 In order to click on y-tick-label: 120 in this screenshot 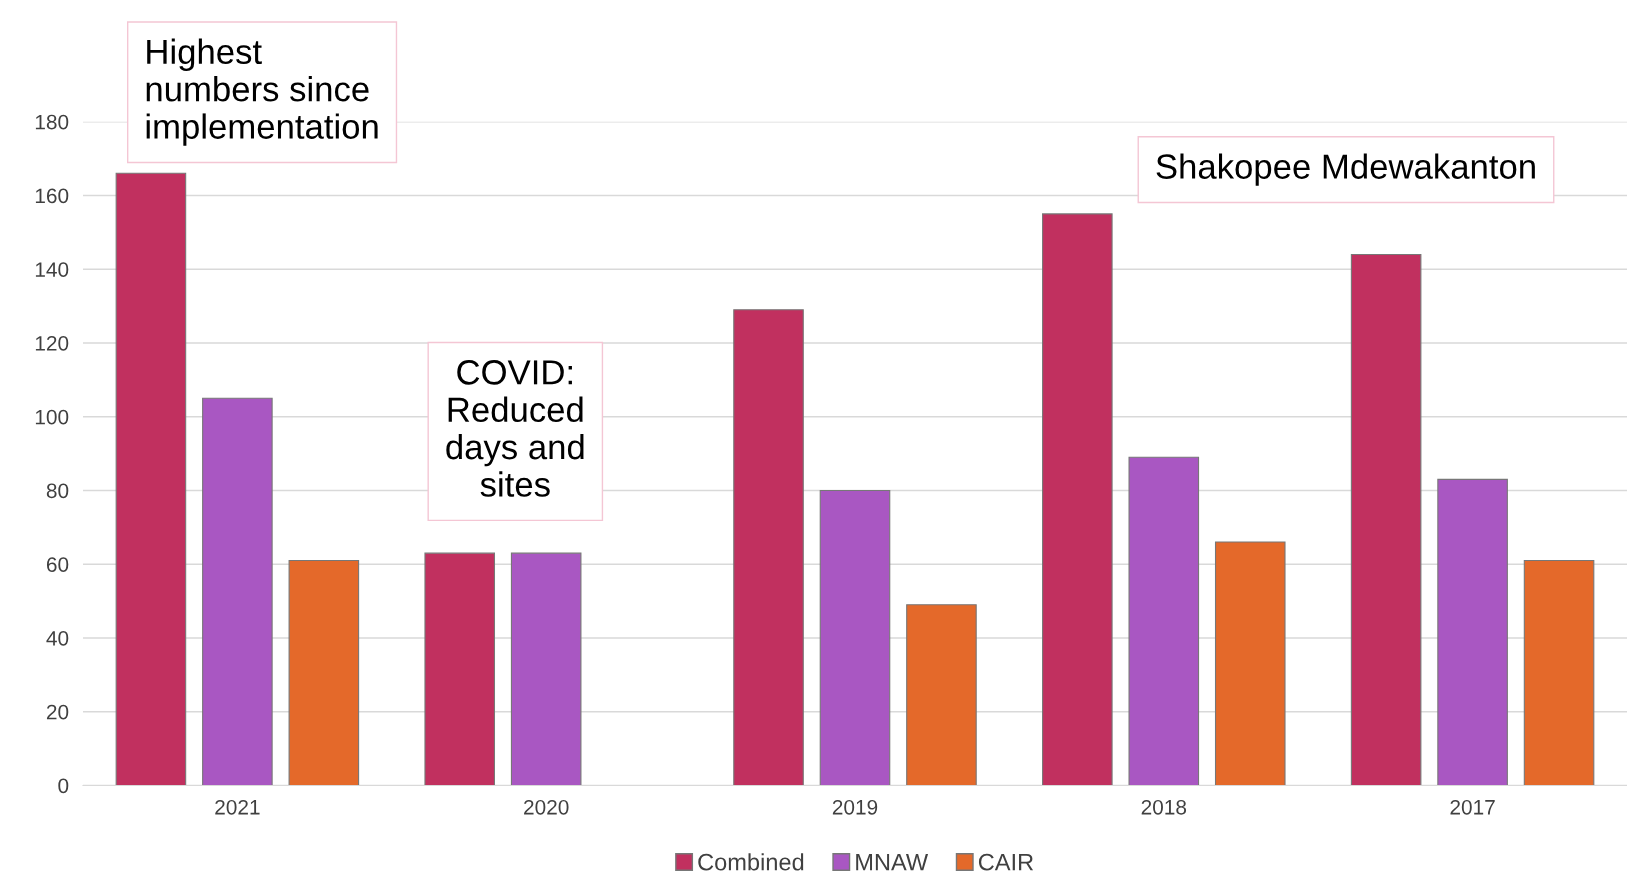, I will do `click(52, 343)`.